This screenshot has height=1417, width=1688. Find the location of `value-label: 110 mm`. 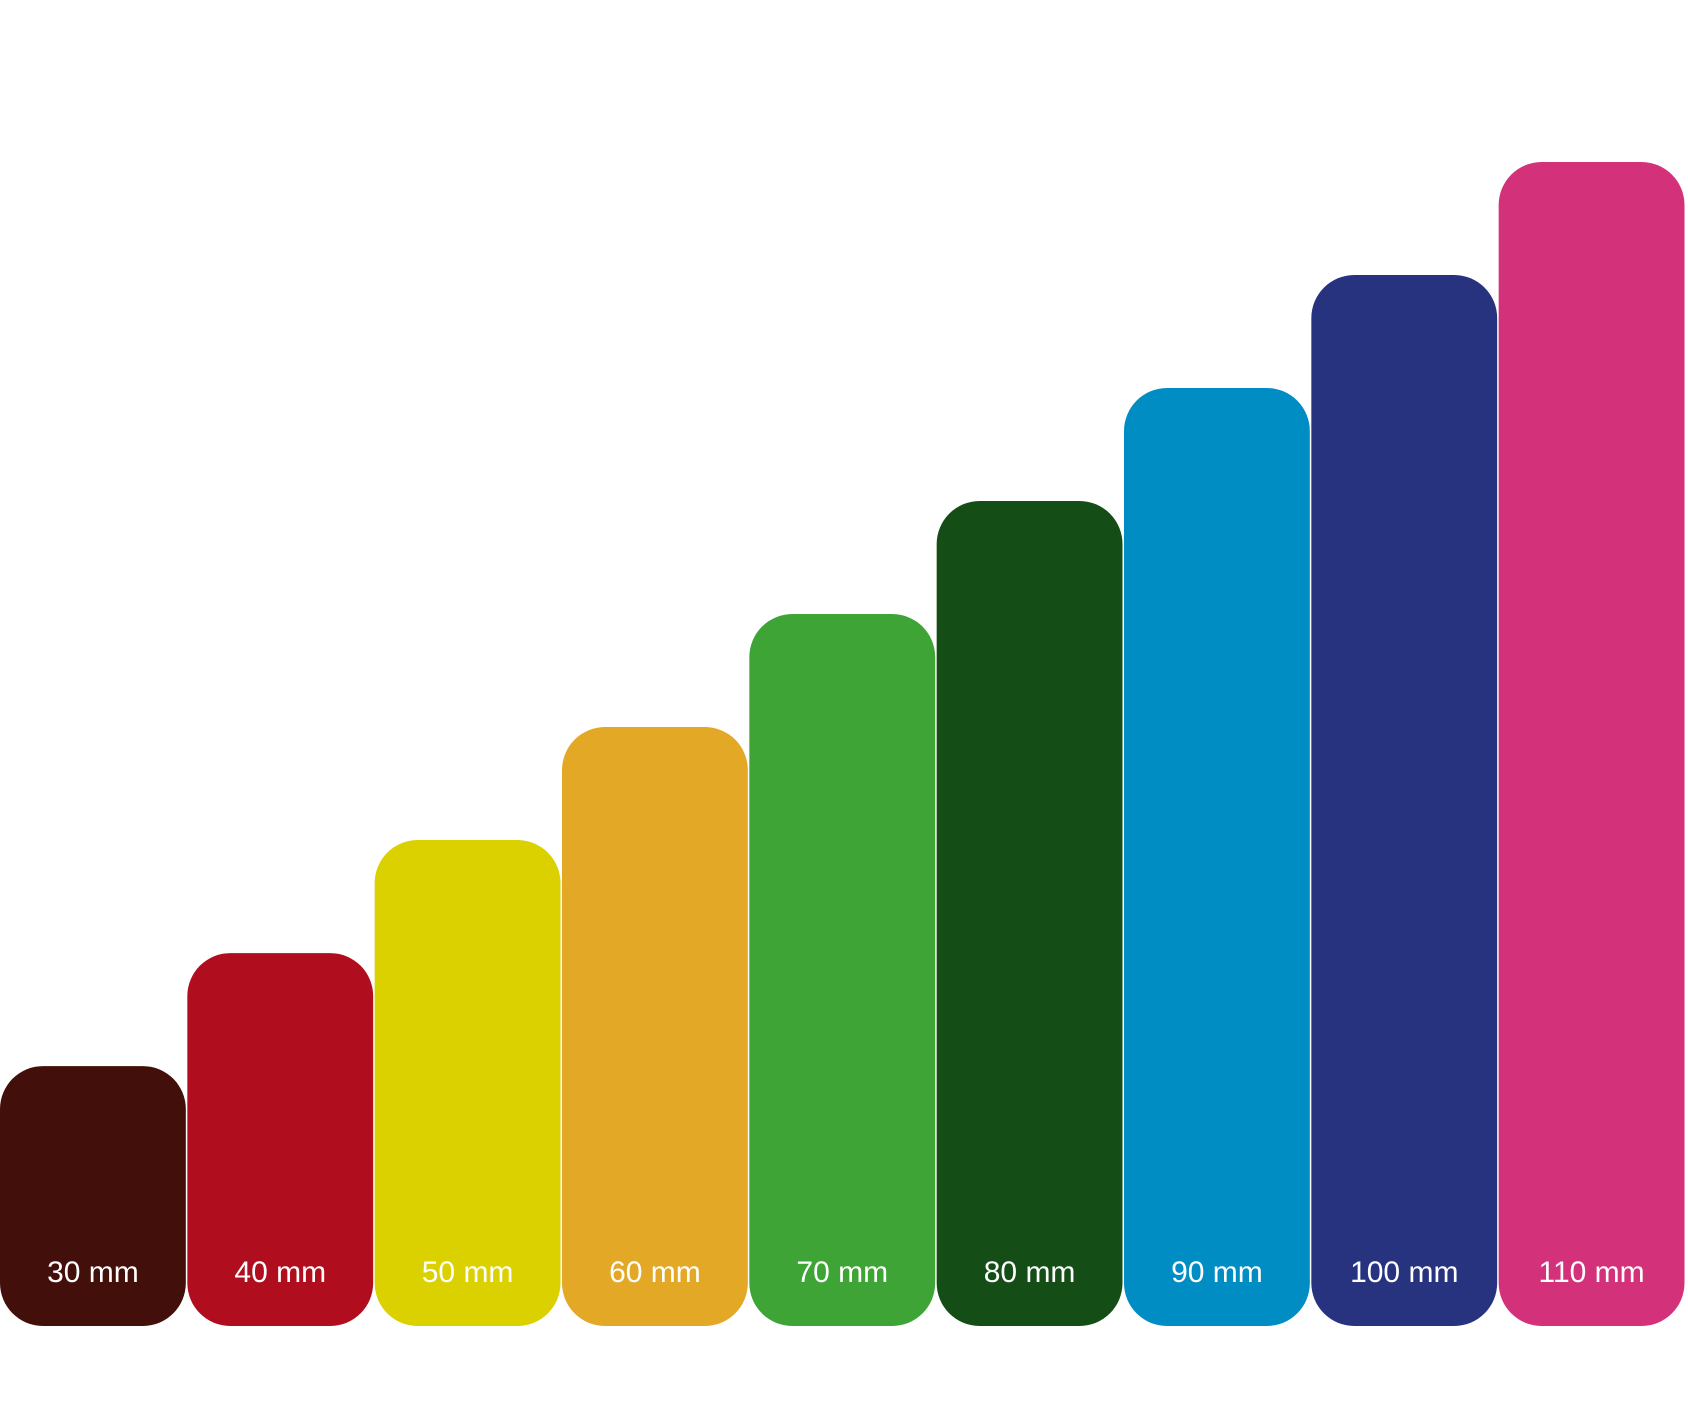

value-label: 110 mm is located at coordinates (1592, 1272).